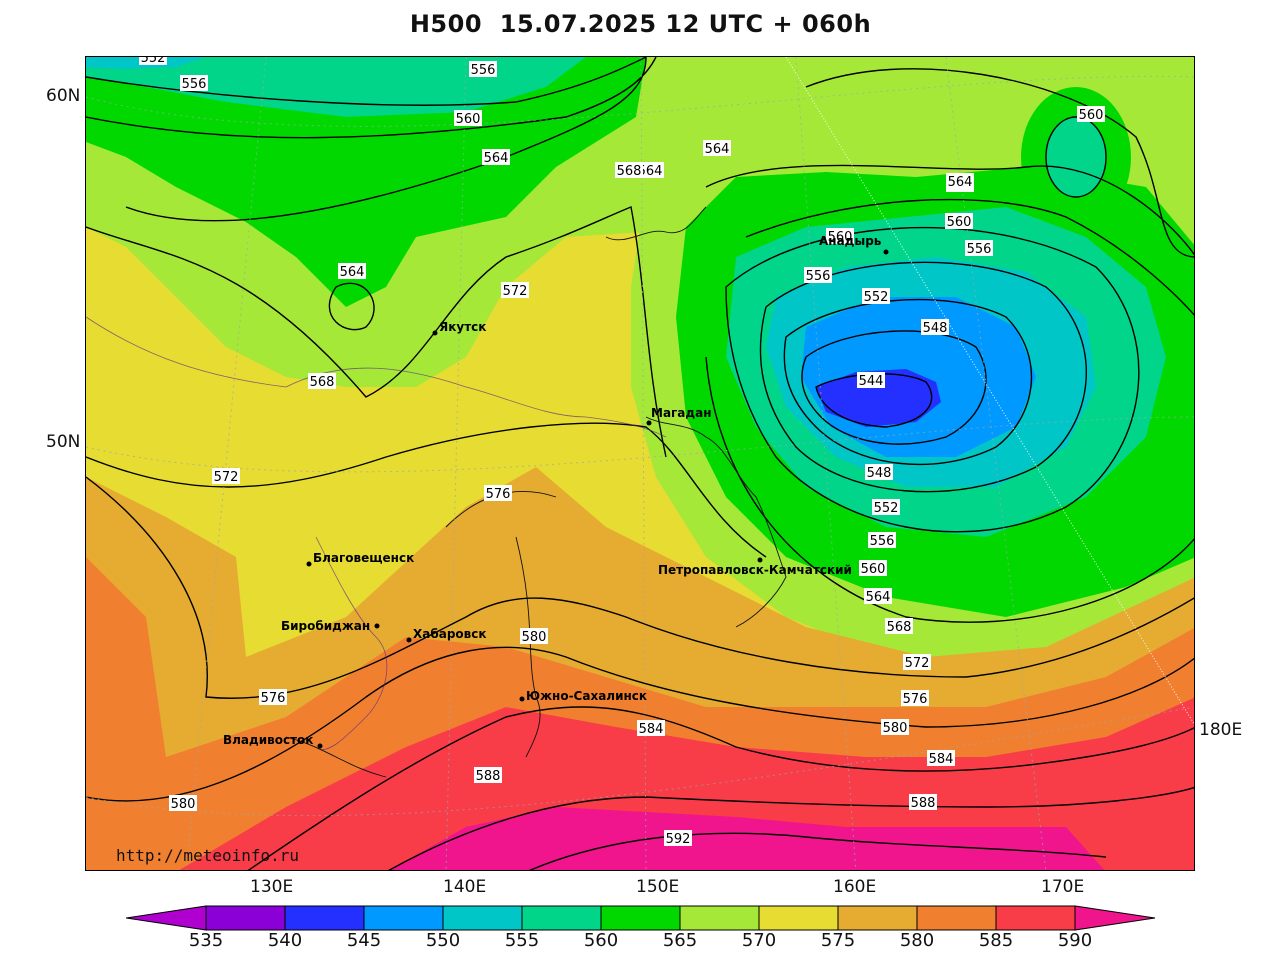 The width and height of the screenshot is (1281, 963). What do you see at coordinates (586, 696) in the screenshot?
I see `city-label: Южно-Сахалинск` at bounding box center [586, 696].